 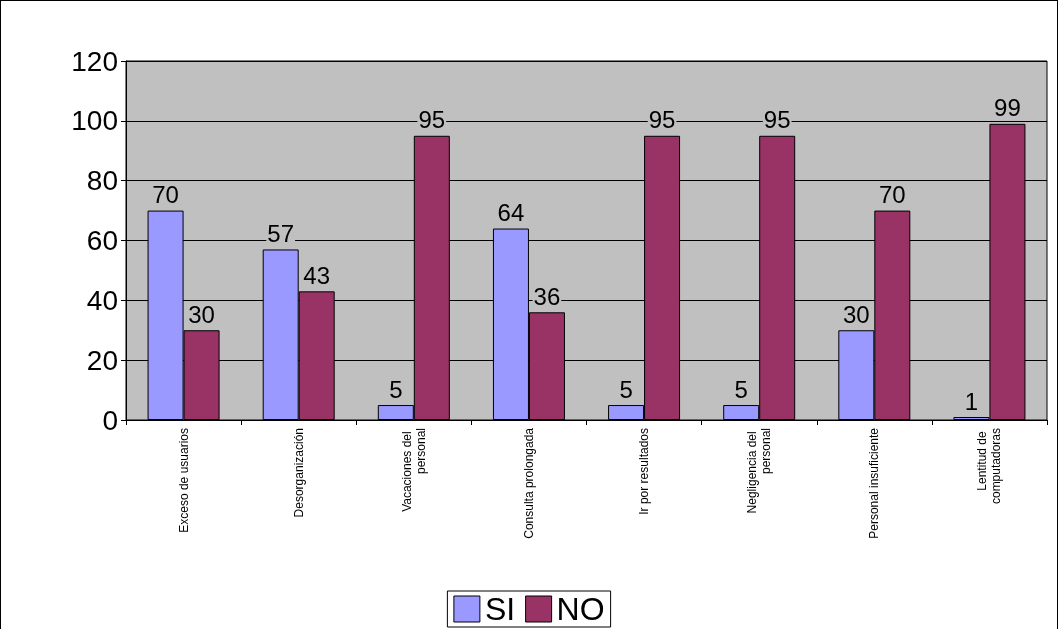 What do you see at coordinates (547, 296) in the screenshot?
I see `data-label: 36` at bounding box center [547, 296].